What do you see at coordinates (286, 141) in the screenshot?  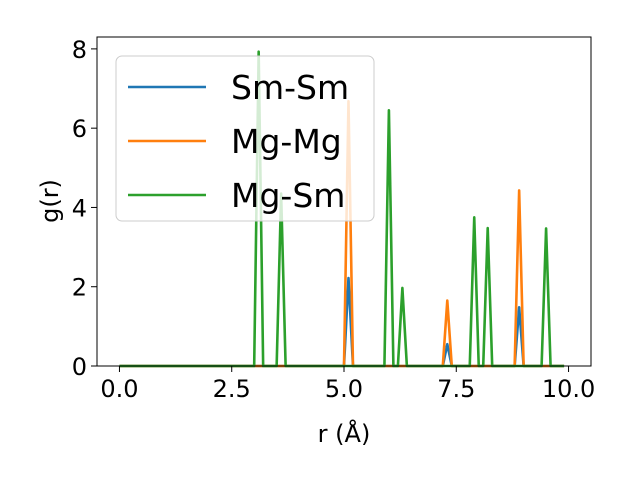 I see `legend-label-1: Mg-Mg` at bounding box center [286, 141].